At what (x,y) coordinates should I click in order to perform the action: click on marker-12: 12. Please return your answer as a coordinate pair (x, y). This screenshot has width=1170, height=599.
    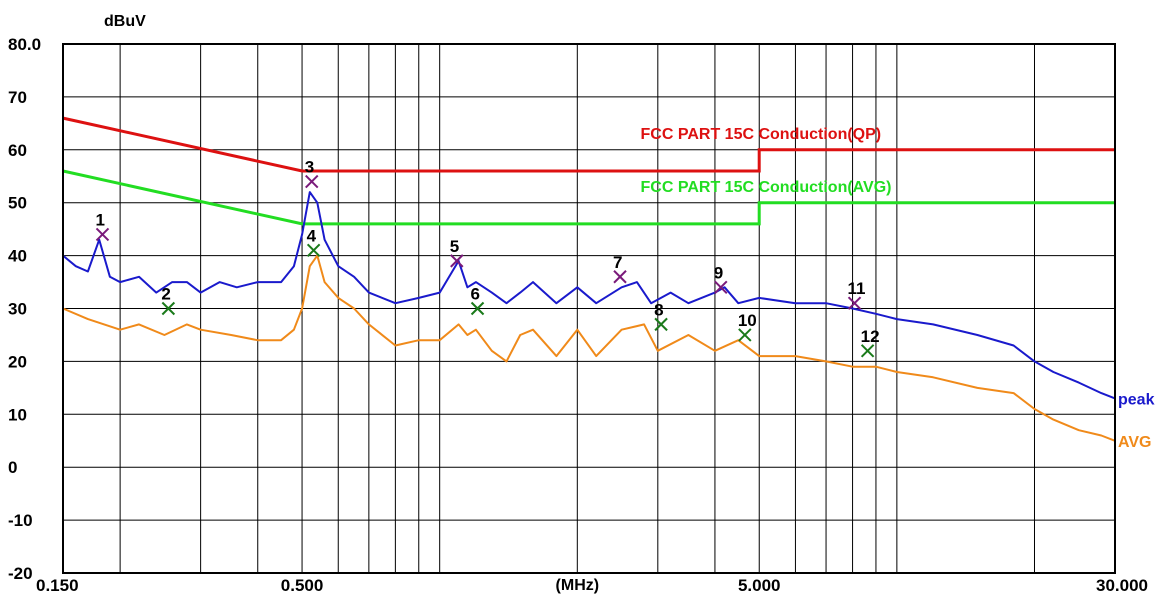
    Looking at the image, I should click on (870, 342).